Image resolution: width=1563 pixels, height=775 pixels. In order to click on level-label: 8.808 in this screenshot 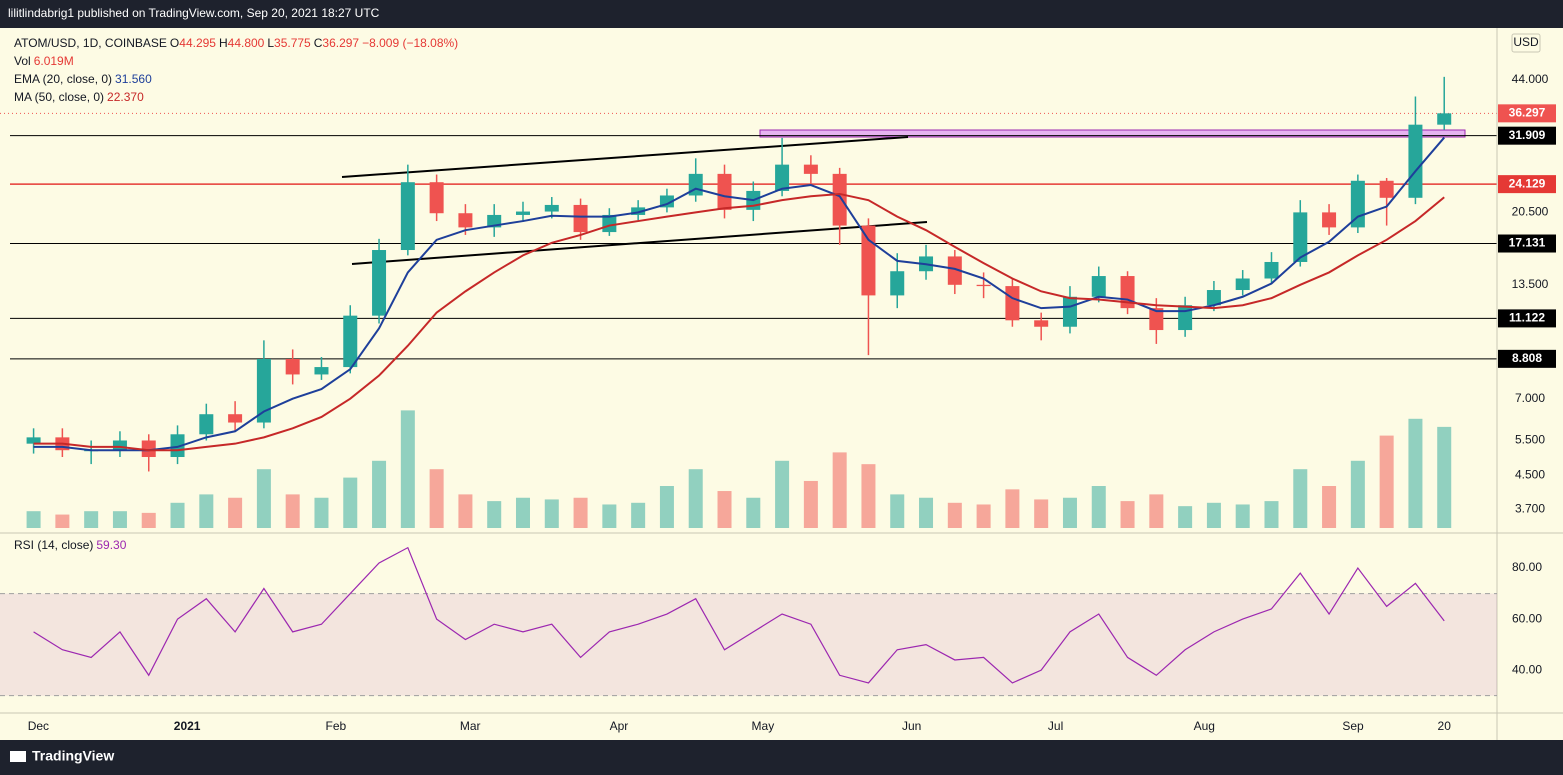, I will do `click(1527, 358)`.